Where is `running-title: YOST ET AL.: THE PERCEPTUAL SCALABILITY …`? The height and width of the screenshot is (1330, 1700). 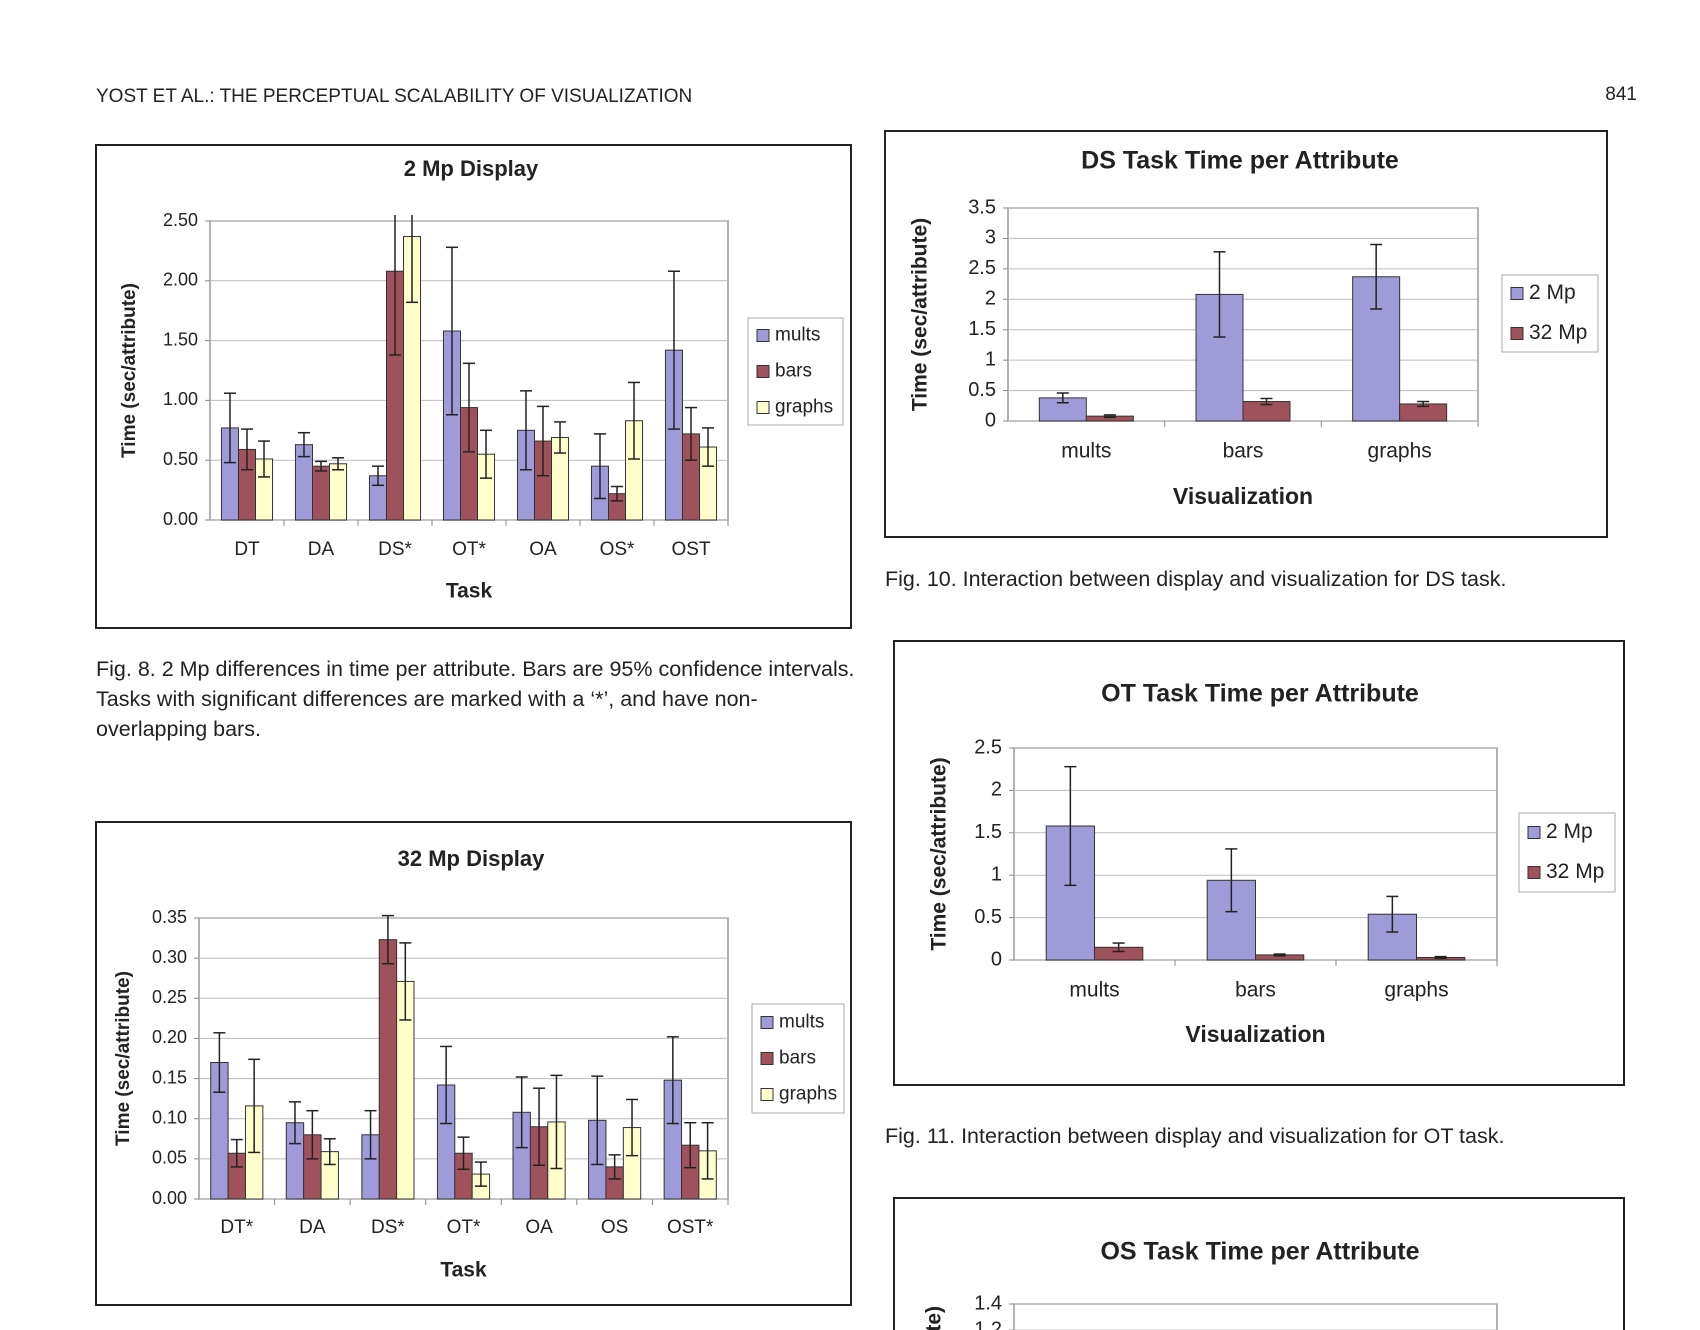 running-title: YOST ET AL.: THE PERCEPTUAL SCALABILITY … is located at coordinates (394, 96).